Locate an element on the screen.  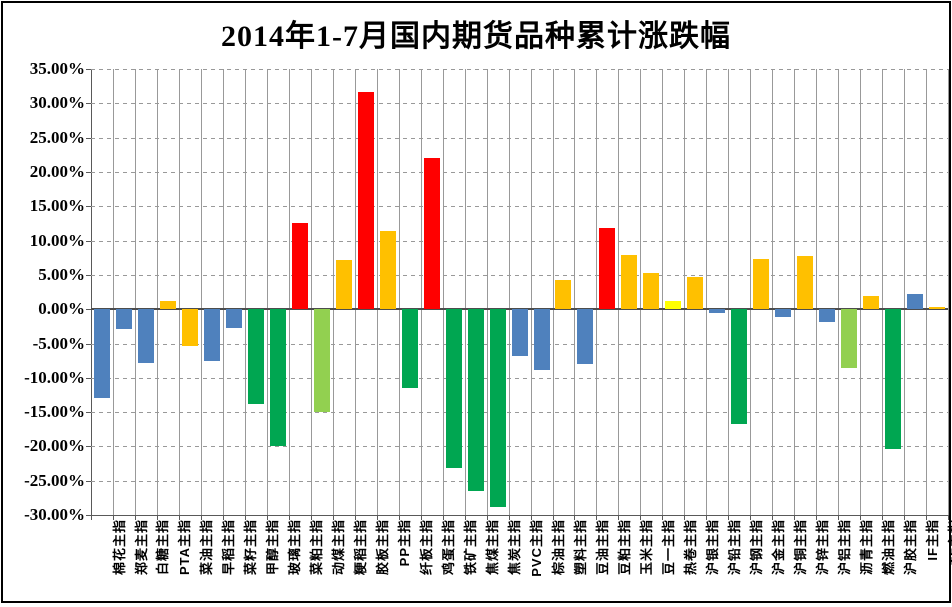
bar-沪铅主指 is located at coordinates (717, 310).